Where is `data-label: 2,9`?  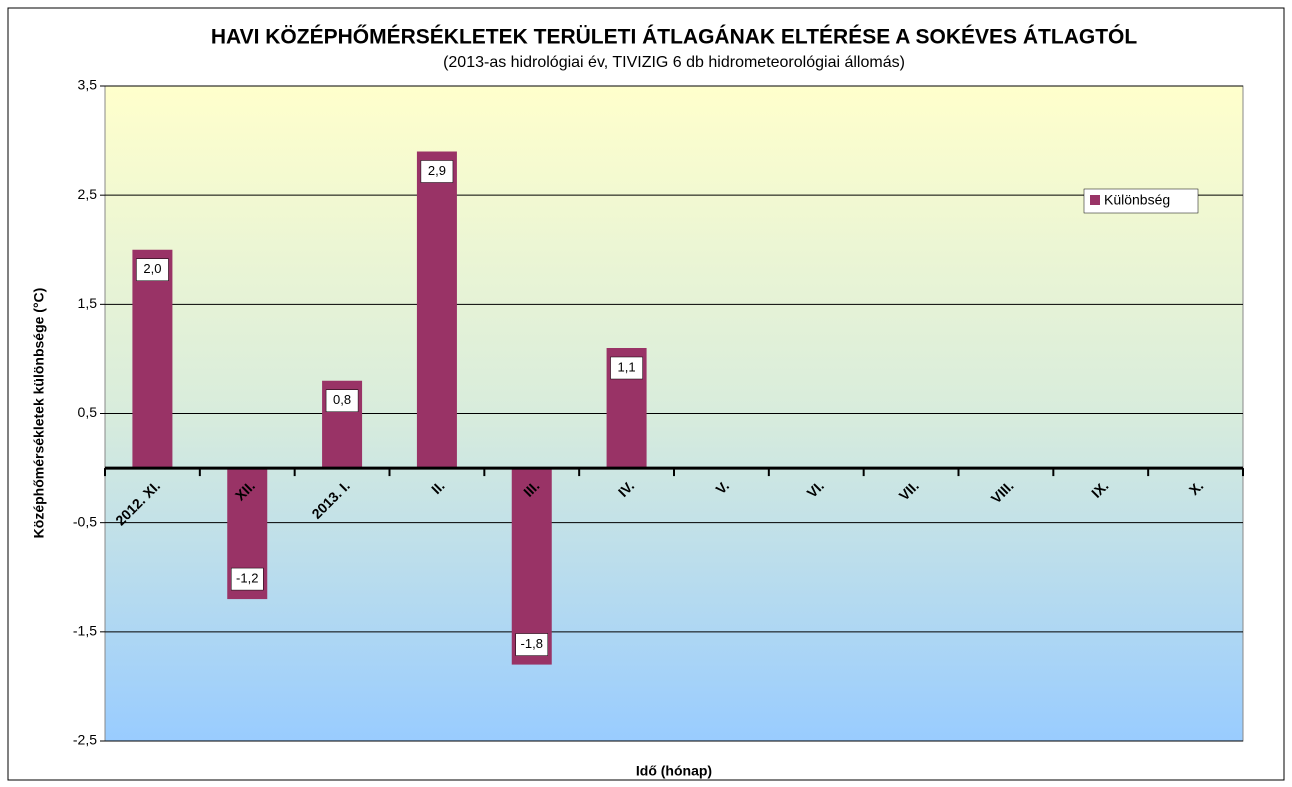
data-label: 2,9 is located at coordinates (437, 170).